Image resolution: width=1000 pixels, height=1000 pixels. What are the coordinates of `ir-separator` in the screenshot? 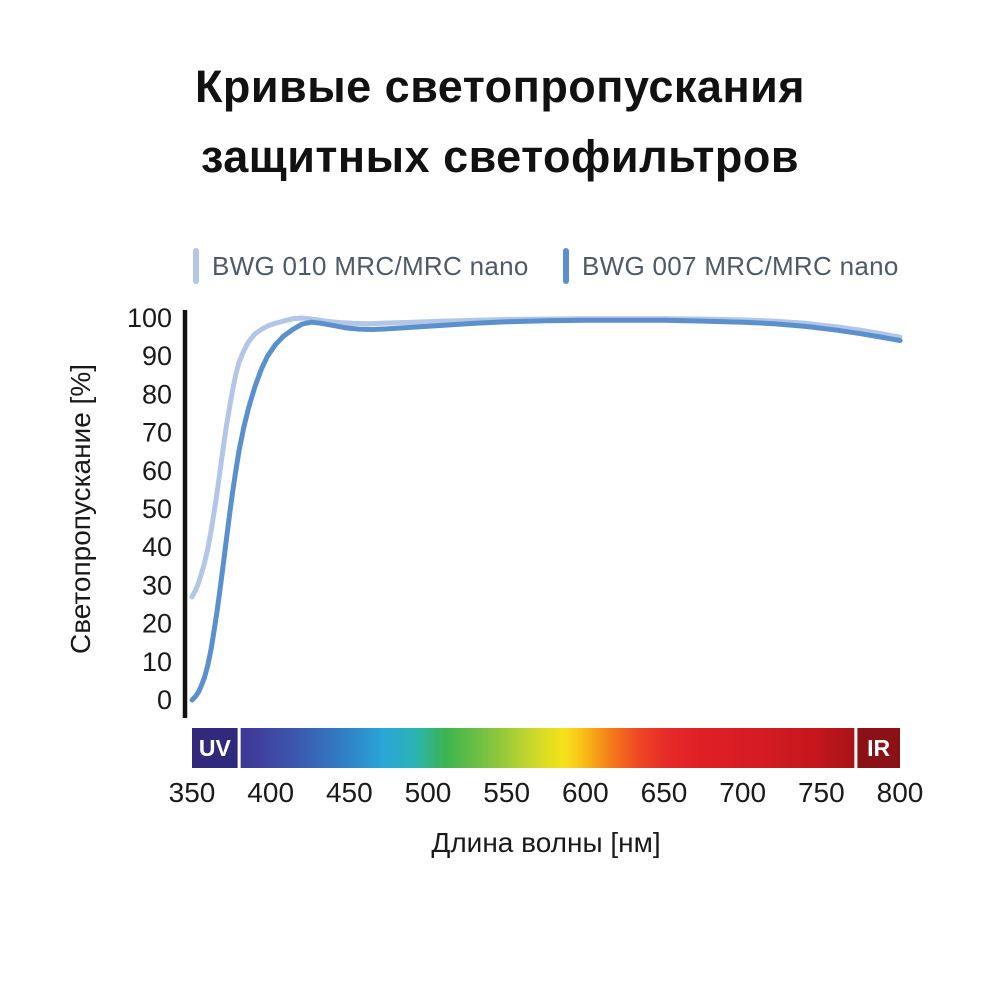 It's located at (856, 748).